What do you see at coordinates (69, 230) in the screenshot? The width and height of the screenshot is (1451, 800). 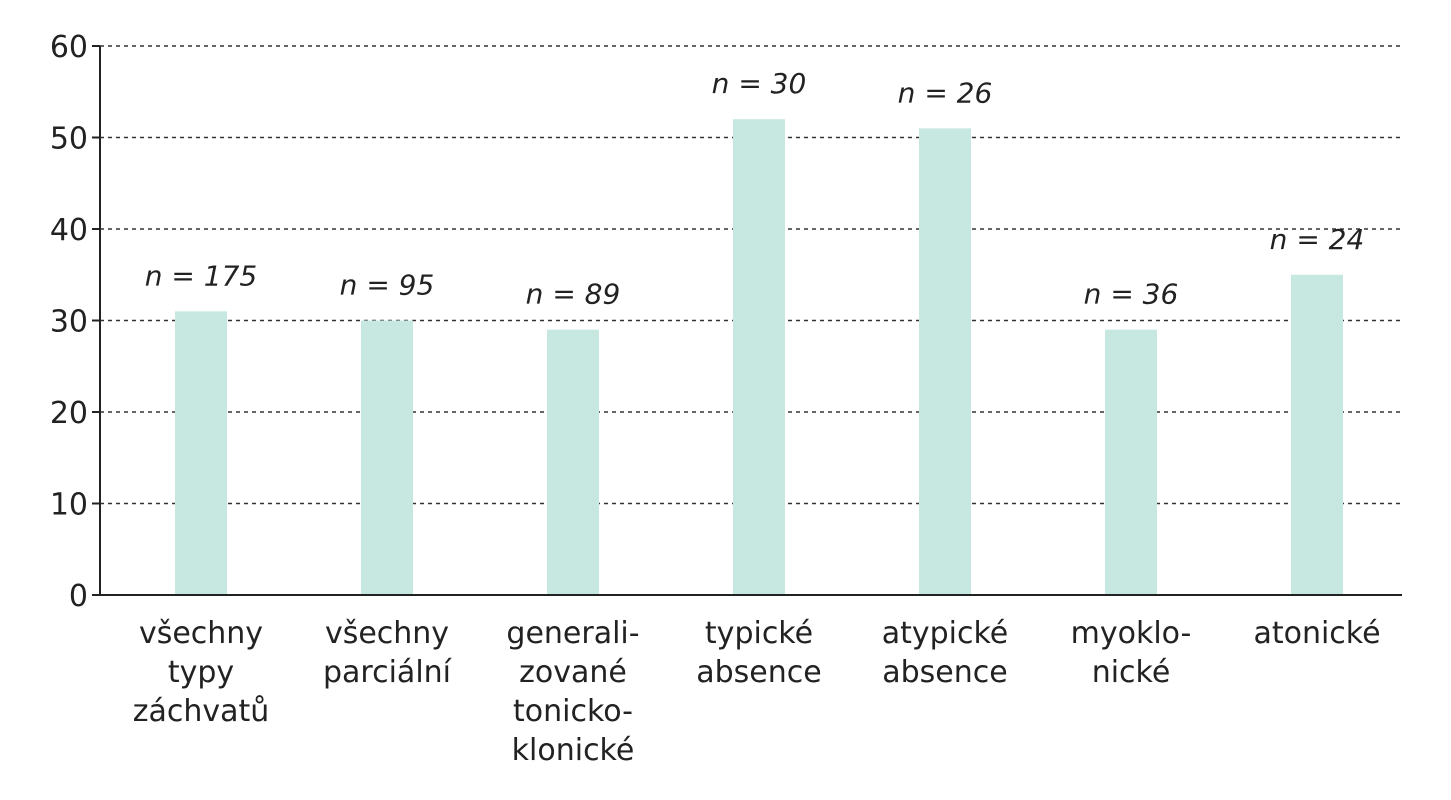 I see `y-tick-label-40: 40` at bounding box center [69, 230].